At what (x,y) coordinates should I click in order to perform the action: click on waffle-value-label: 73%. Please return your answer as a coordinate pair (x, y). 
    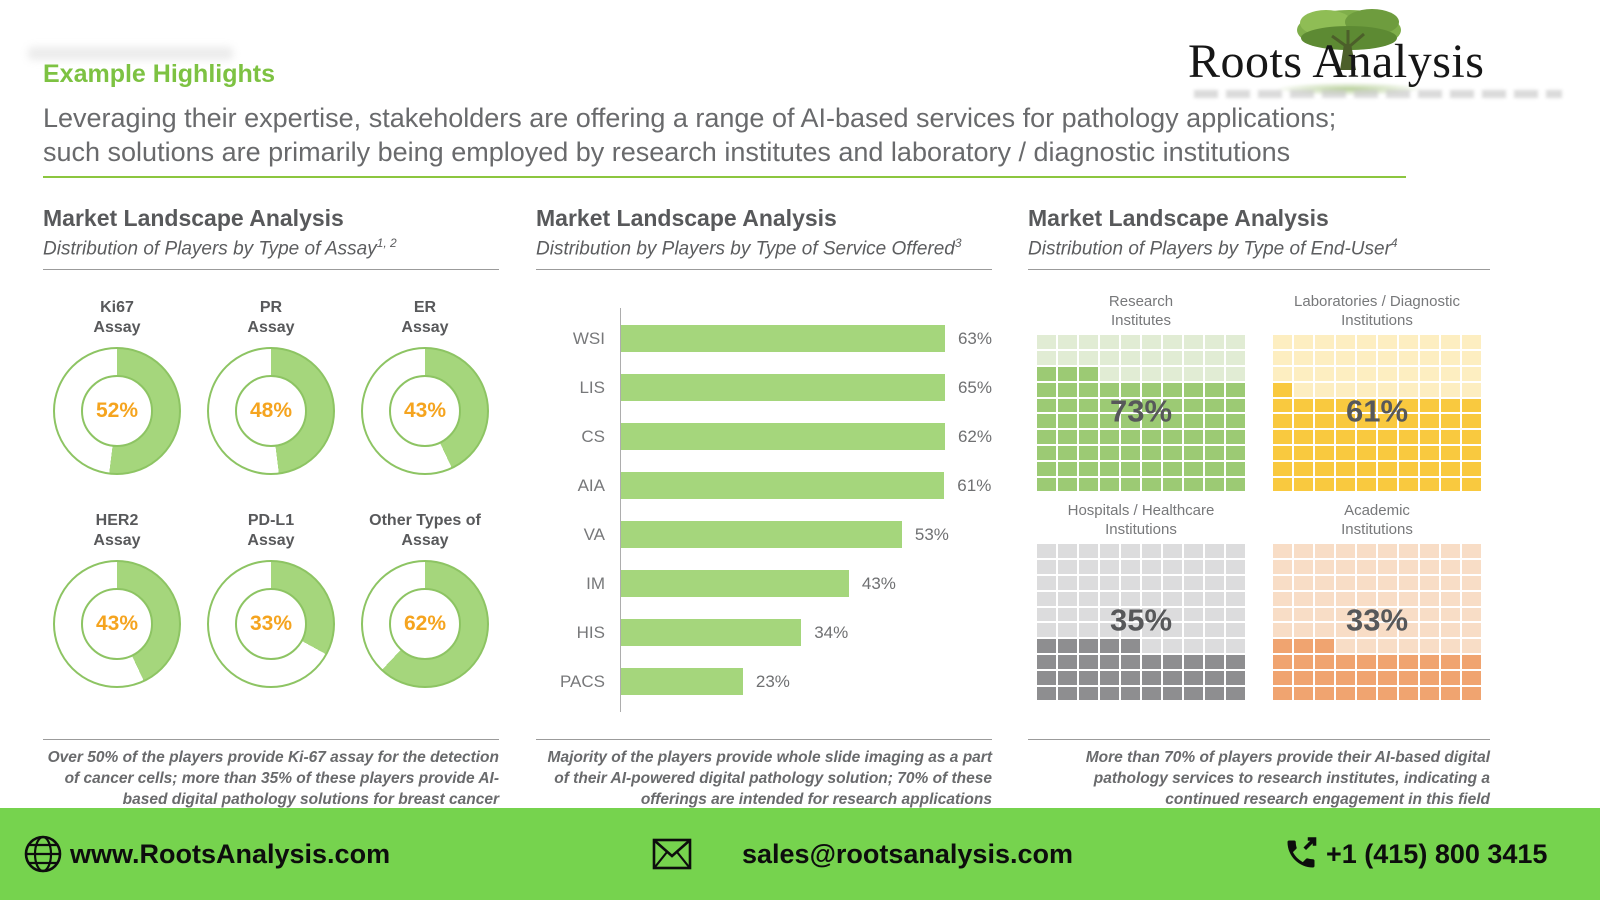
    Looking at the image, I should click on (1141, 411).